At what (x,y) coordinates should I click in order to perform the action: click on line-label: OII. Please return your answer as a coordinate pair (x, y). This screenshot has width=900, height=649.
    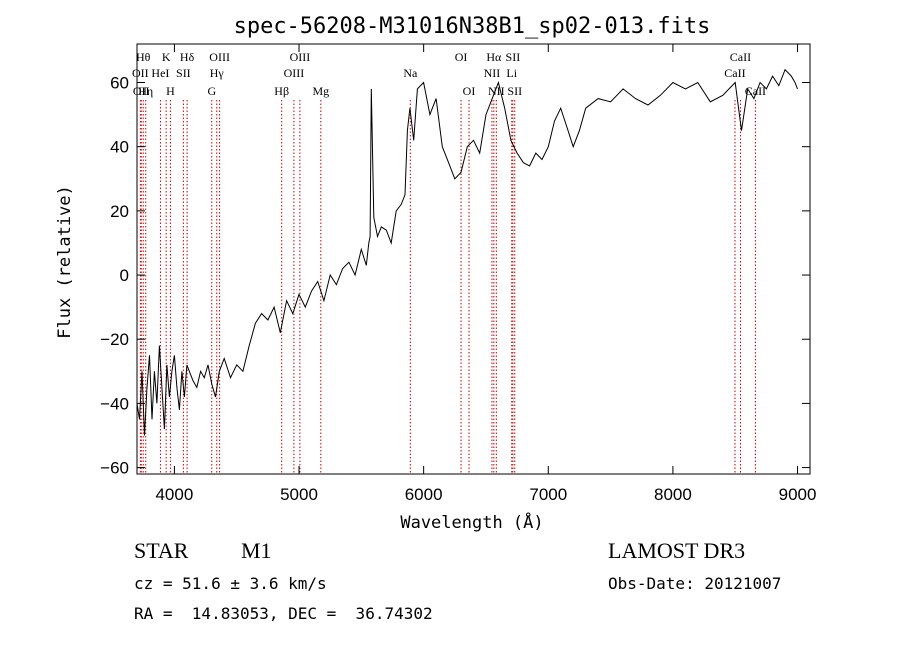
    Looking at the image, I should click on (140, 73).